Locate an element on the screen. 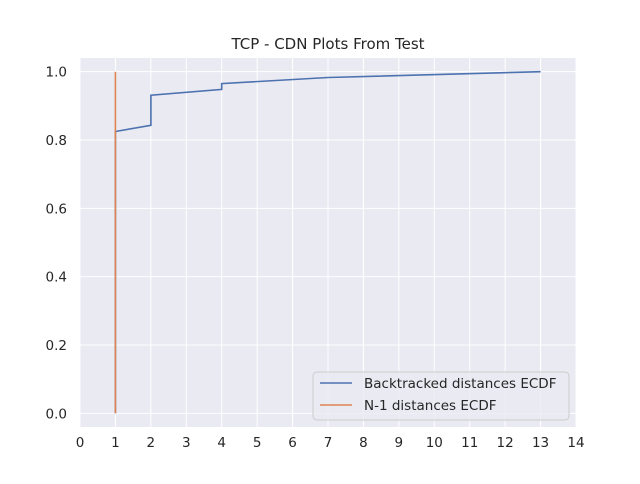  legend-label-backtracked: Backtracked distances ECDF is located at coordinates (460, 384).